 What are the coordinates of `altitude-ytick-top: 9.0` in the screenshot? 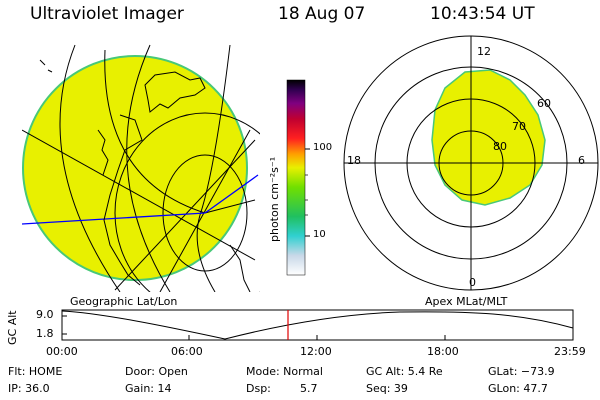 It's located at (45, 314).